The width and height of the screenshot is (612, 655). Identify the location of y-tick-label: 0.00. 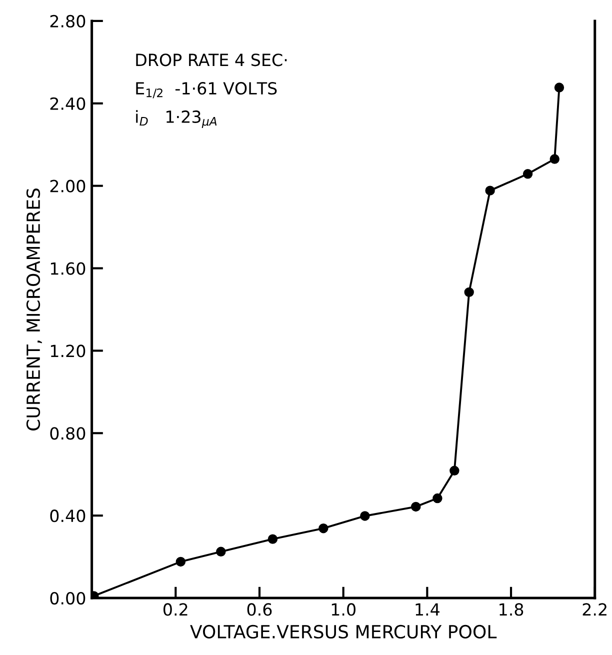
(68, 598).